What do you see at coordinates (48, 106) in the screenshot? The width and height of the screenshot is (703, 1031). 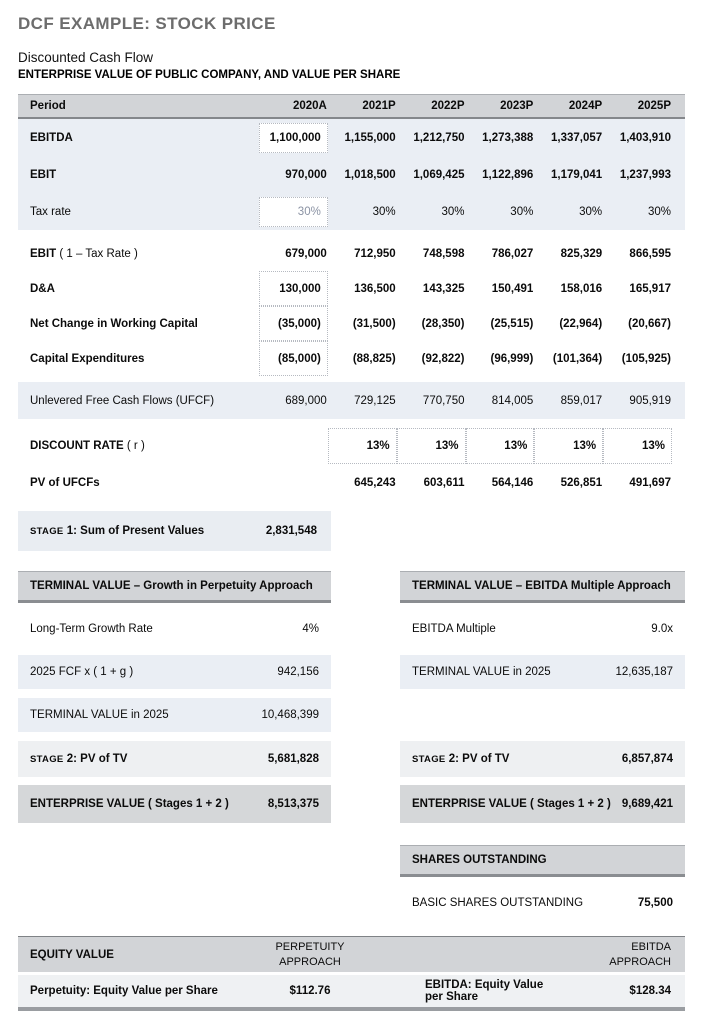 I see `period-header-label: Period` at bounding box center [48, 106].